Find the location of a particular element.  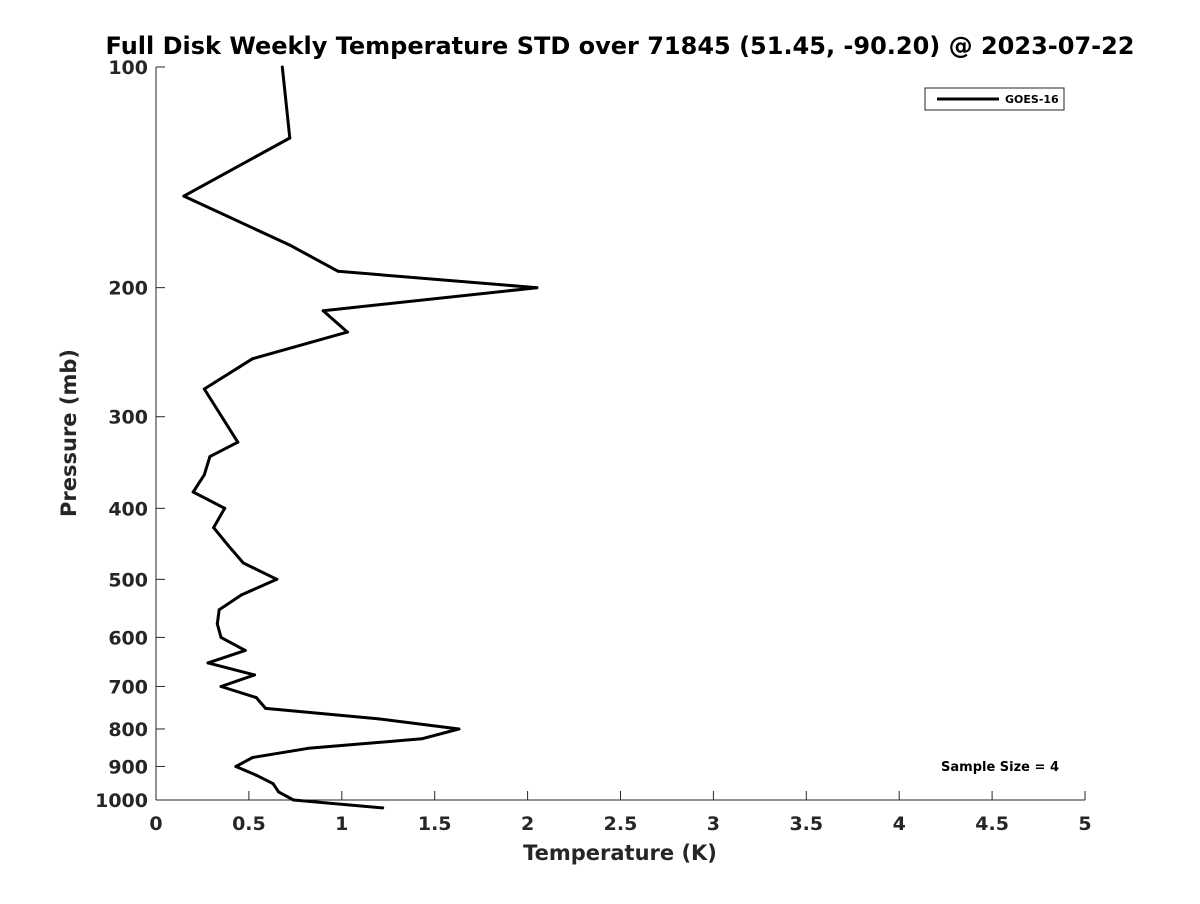

x-tick-label: 3.5 is located at coordinates (806, 824).